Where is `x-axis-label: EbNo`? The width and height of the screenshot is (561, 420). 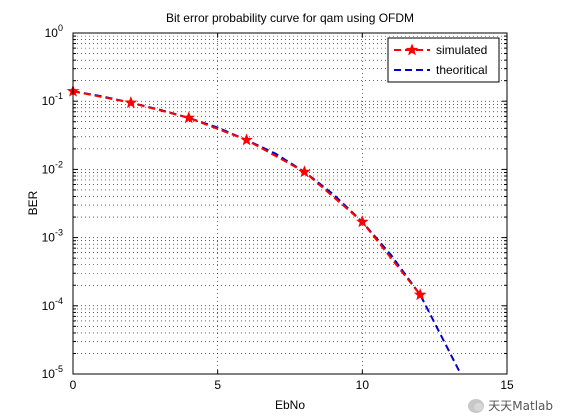
x-axis-label: EbNo is located at coordinates (290, 405).